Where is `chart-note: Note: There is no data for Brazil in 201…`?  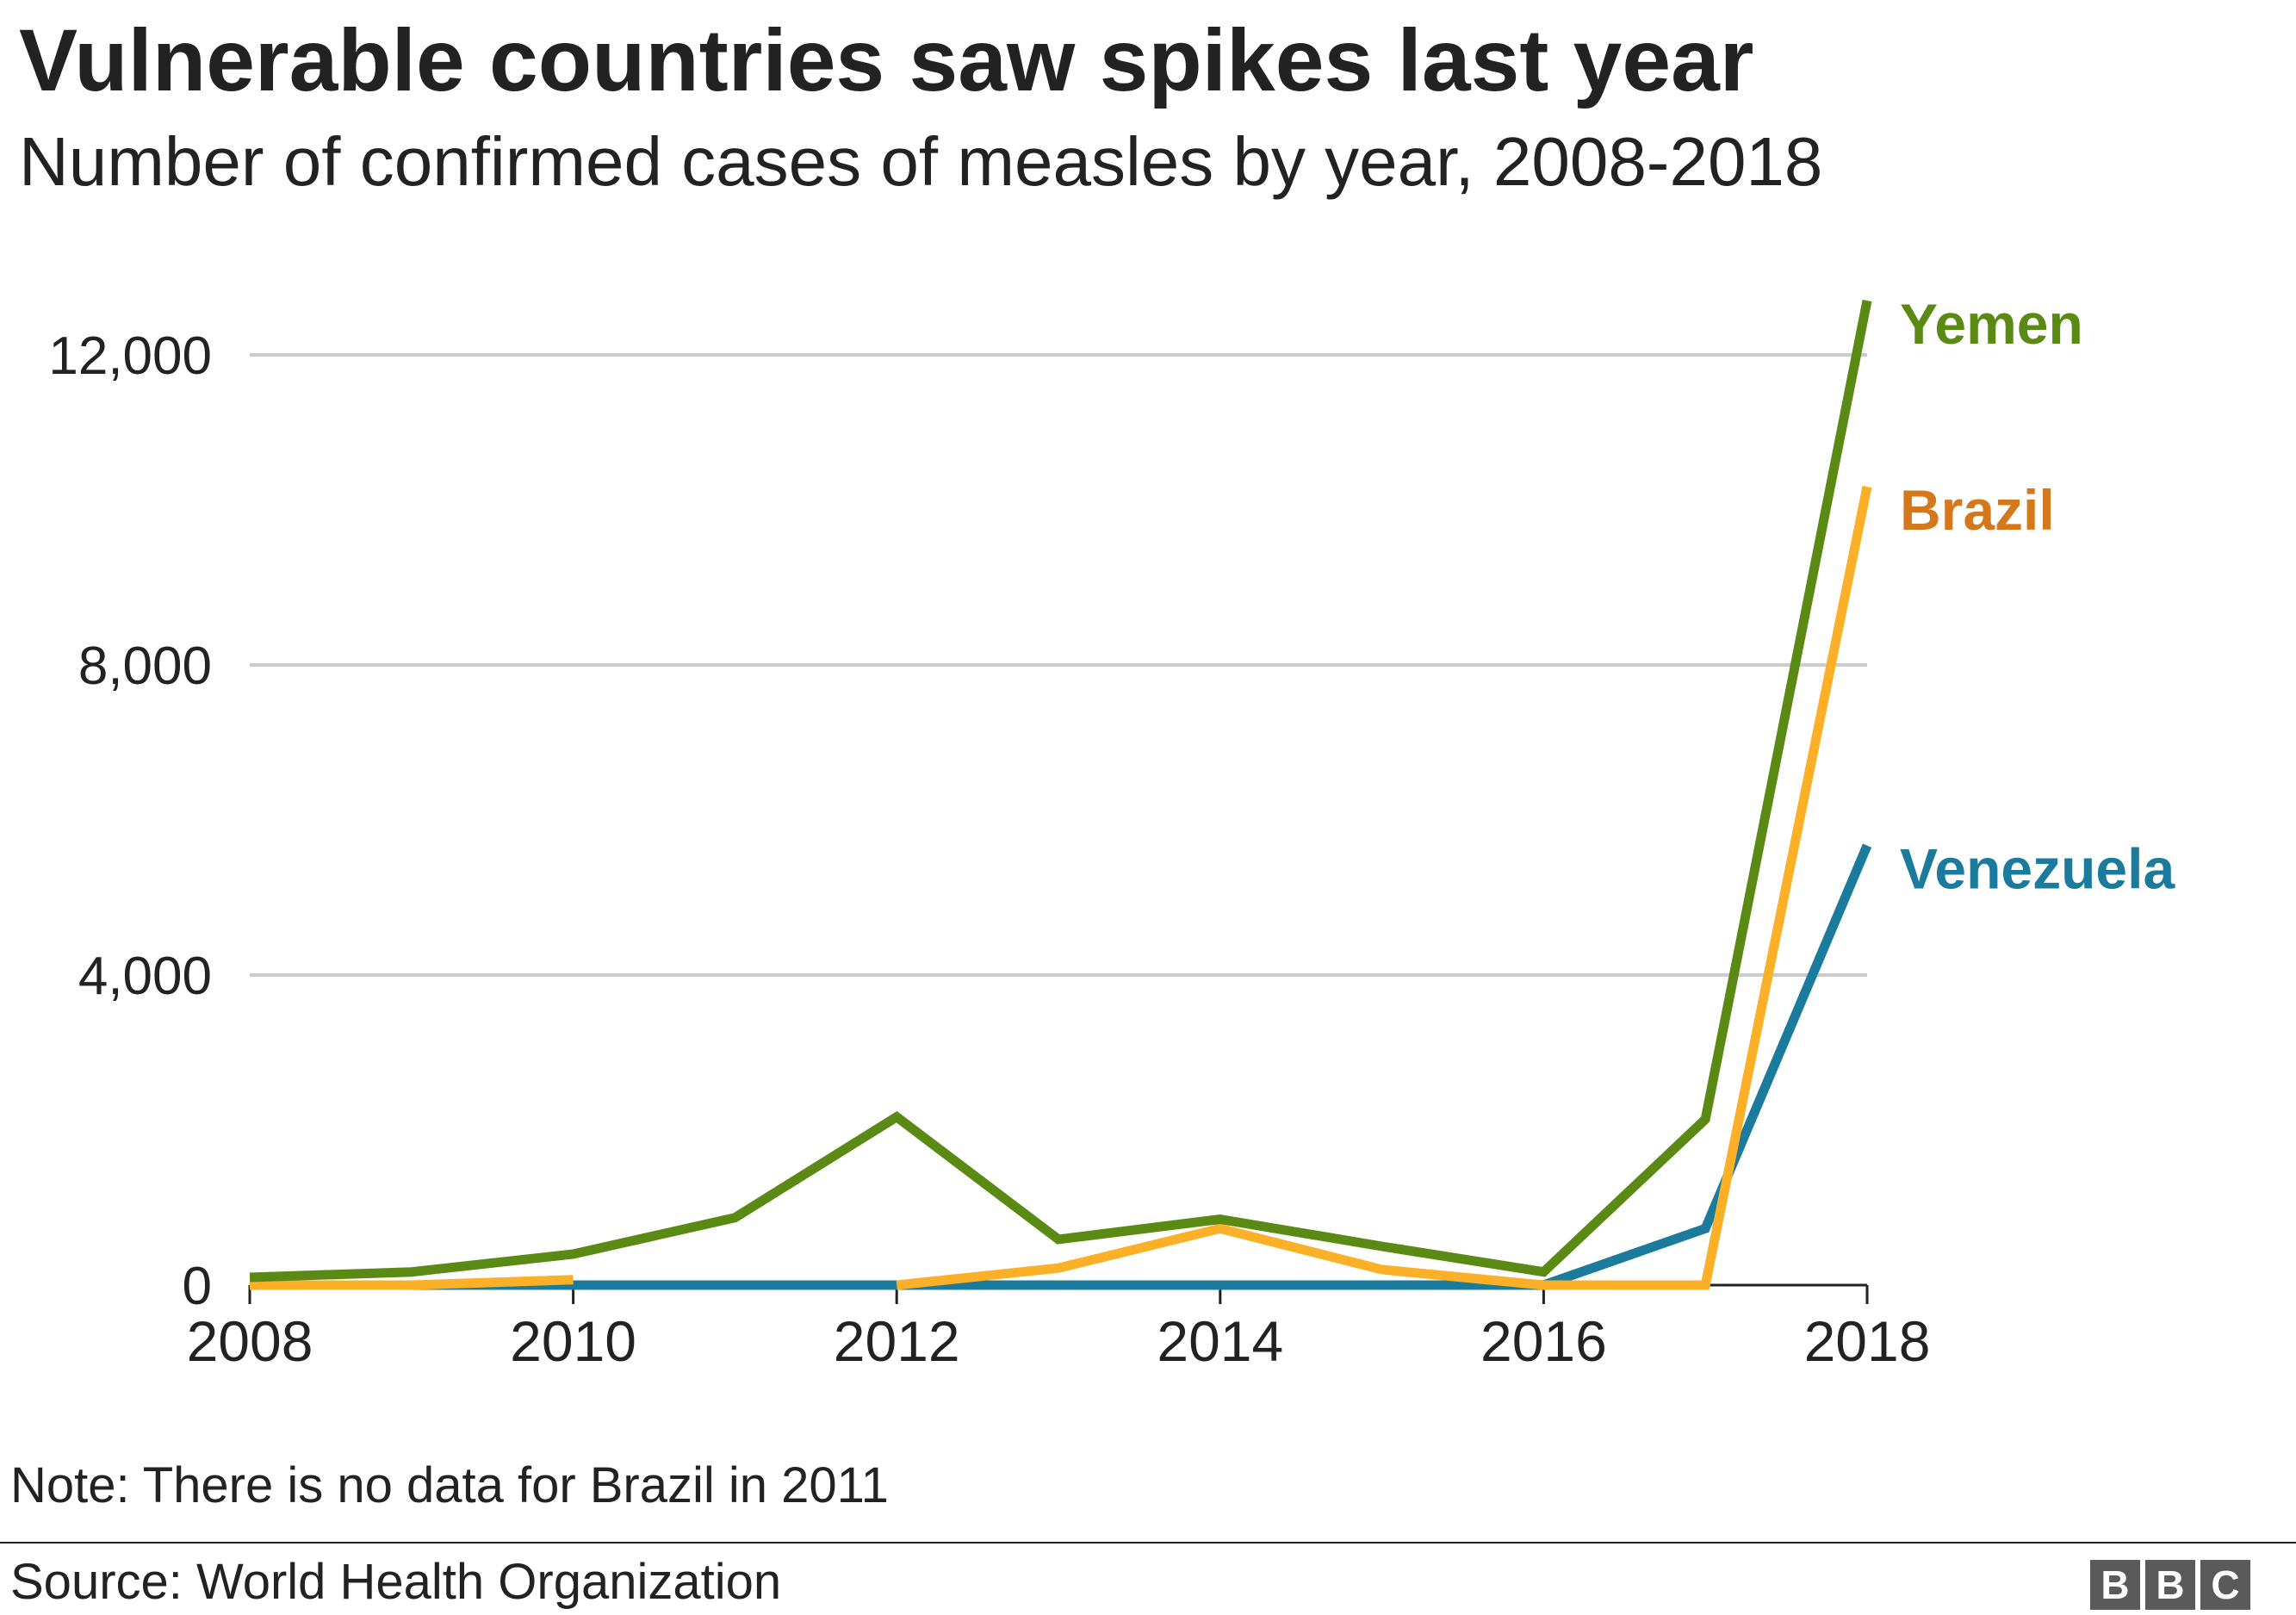
chart-note: Note: There is no data for Brazil in 201… is located at coordinates (449, 1485).